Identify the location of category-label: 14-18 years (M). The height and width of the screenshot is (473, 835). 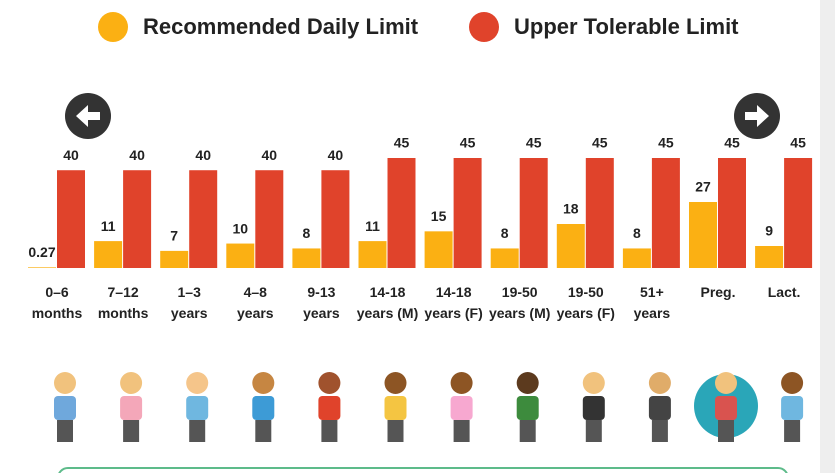
(387, 302).